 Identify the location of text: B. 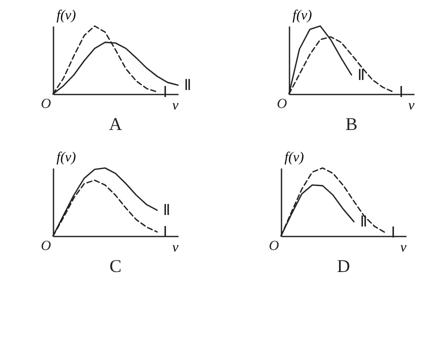
(351, 124).